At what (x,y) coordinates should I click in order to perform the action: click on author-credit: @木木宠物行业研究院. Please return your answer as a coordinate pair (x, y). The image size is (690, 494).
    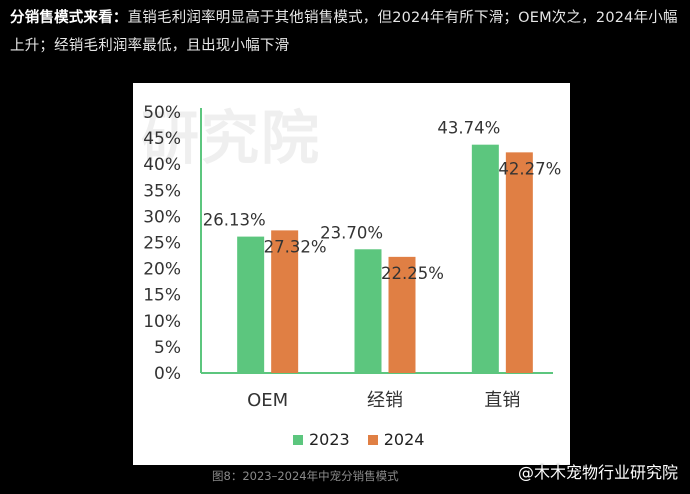
    Looking at the image, I should click on (598, 473).